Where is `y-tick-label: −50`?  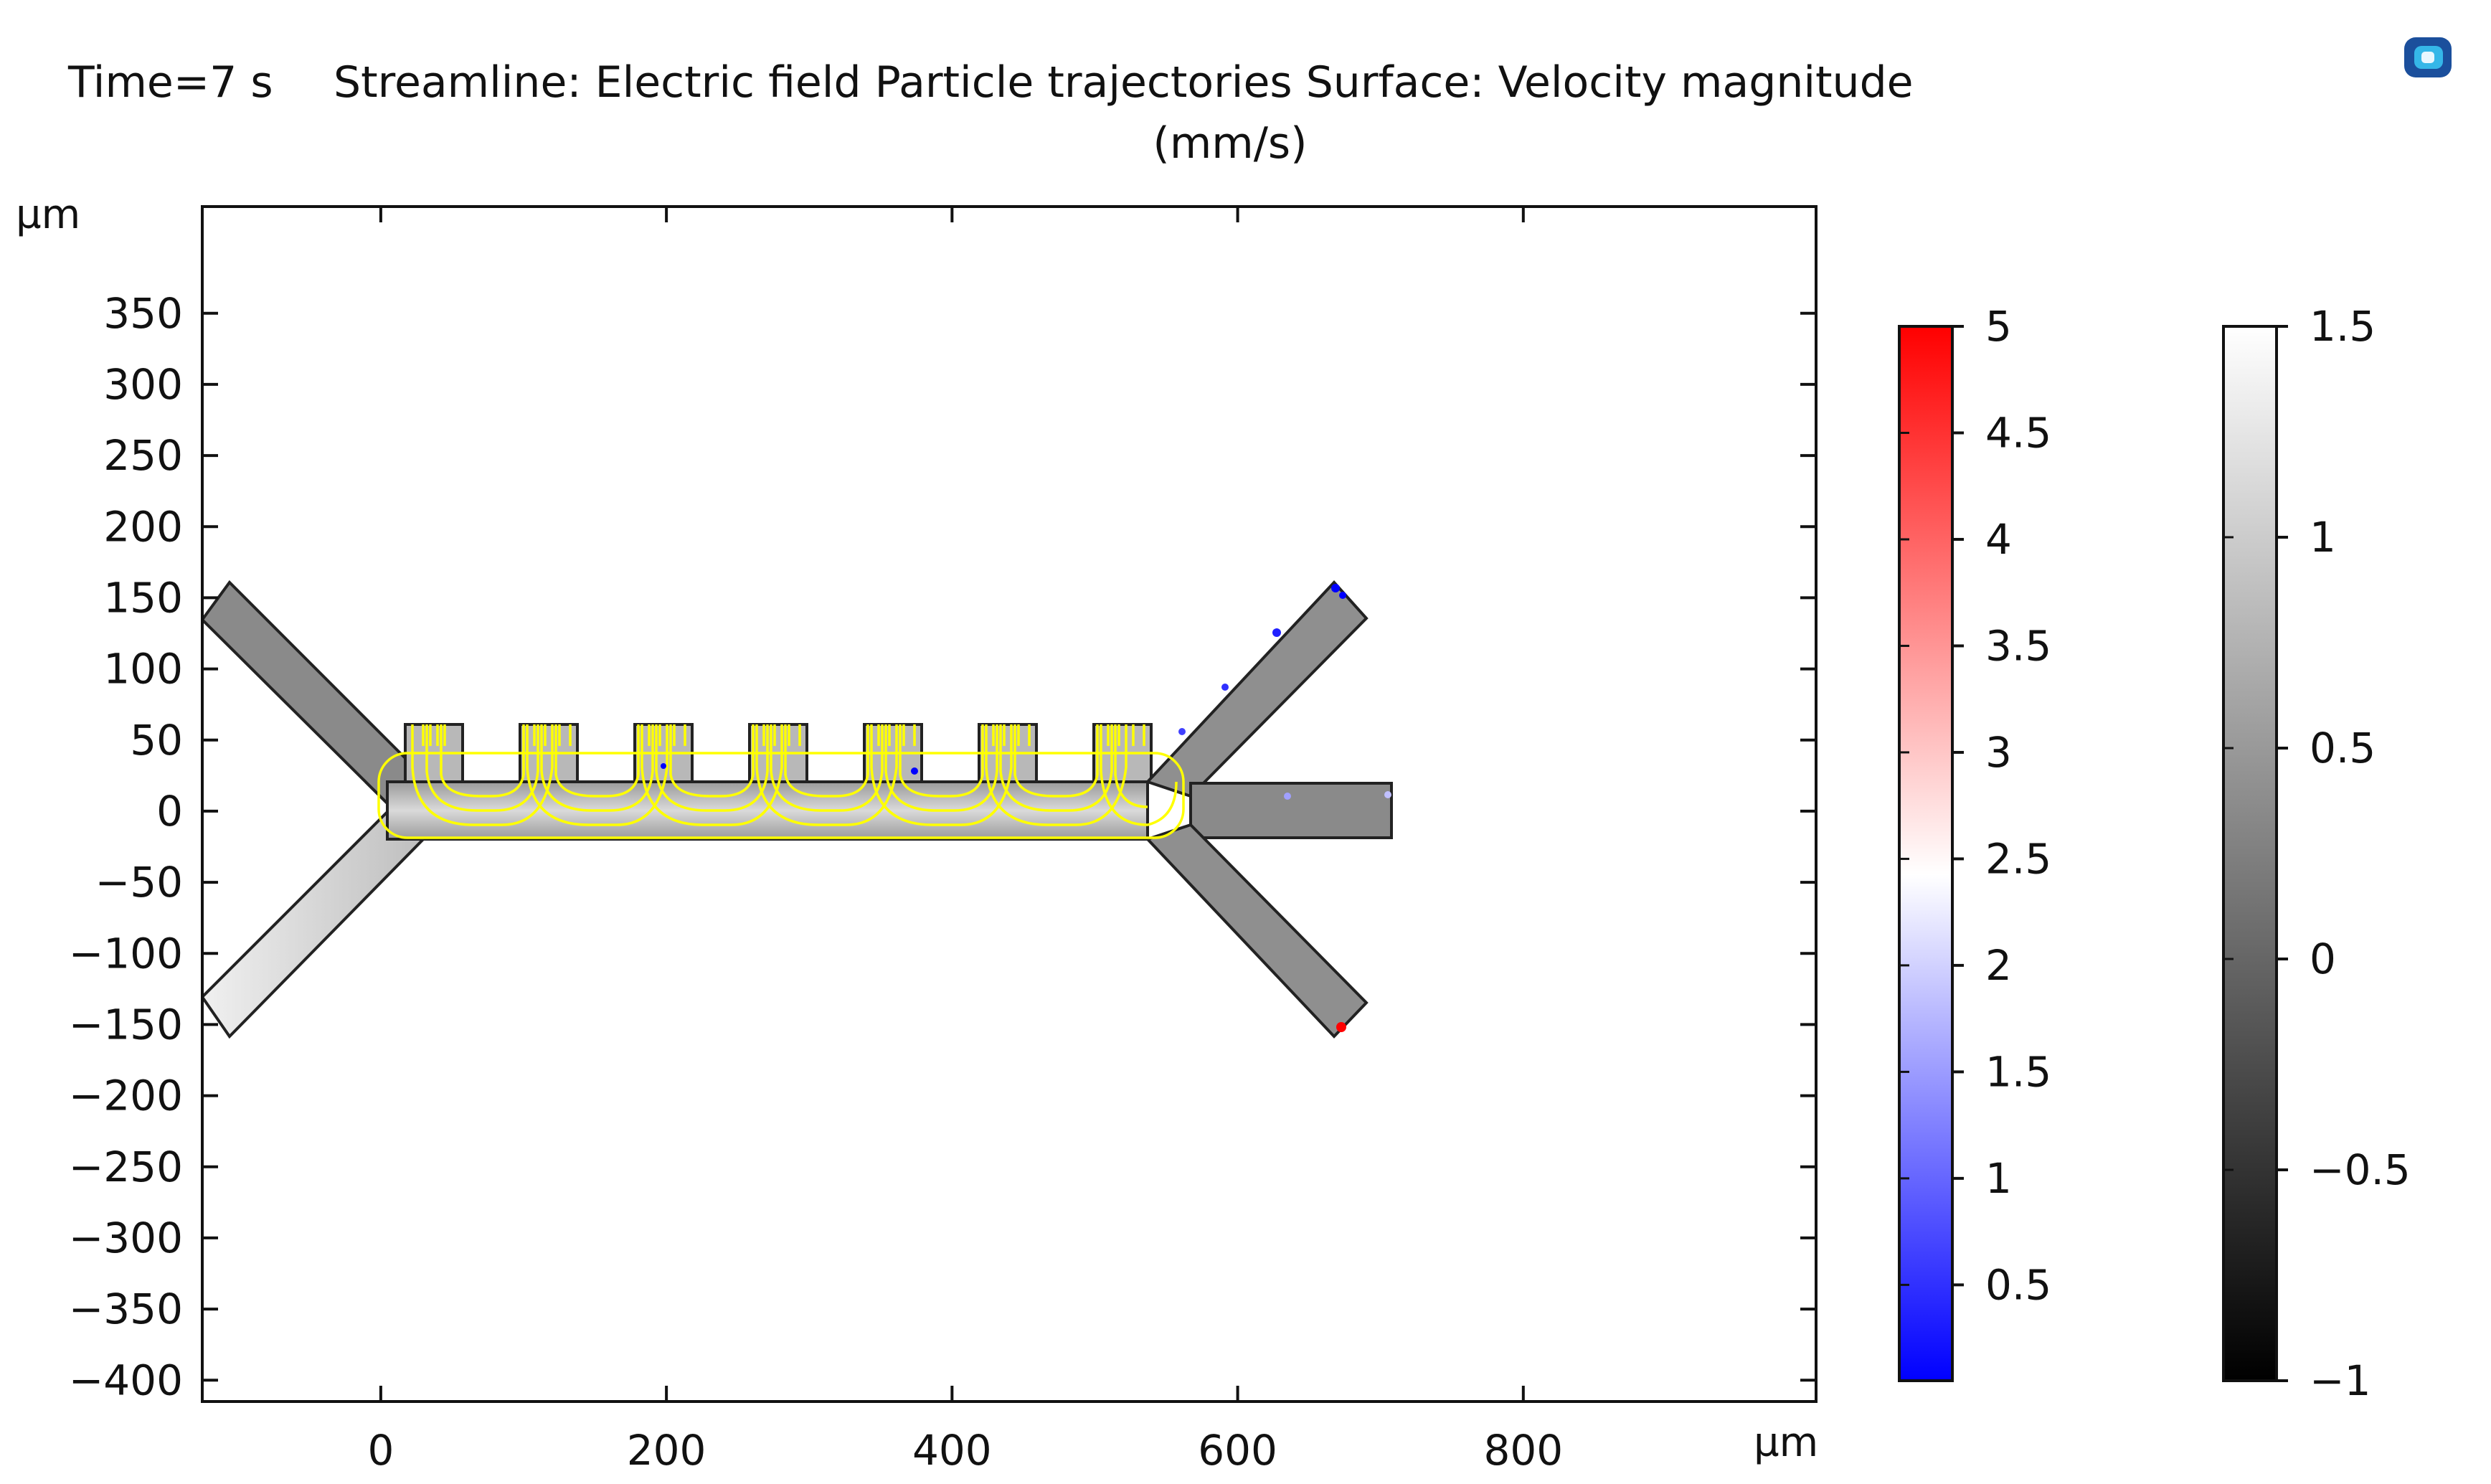 y-tick-label: −50 is located at coordinates (139, 882).